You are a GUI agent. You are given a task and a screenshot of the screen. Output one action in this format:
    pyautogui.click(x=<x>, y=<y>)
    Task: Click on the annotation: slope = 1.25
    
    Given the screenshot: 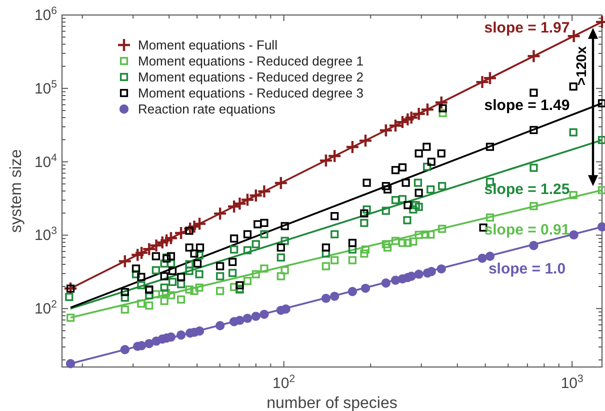 What is the action you would take?
    pyautogui.click(x=527, y=189)
    